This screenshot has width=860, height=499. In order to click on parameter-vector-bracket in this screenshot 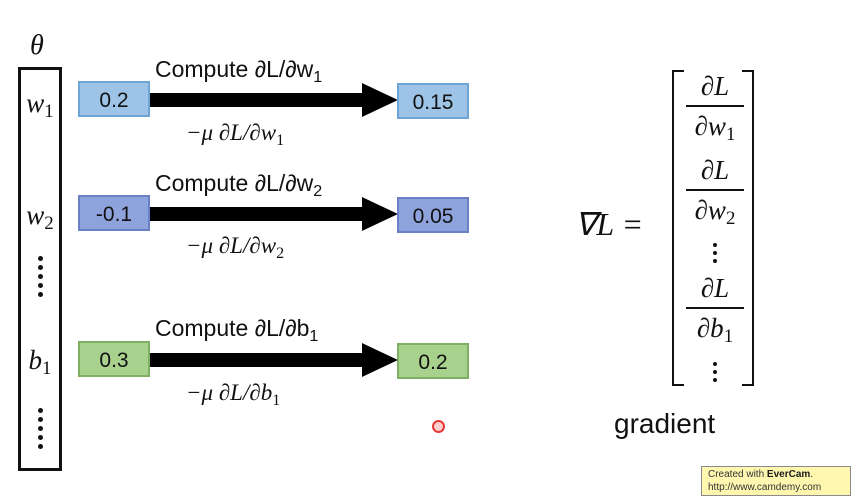, I will do `click(40, 269)`.